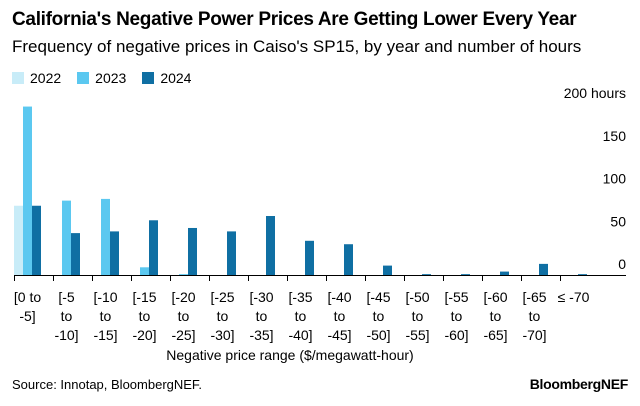 The image size is (640, 406). I want to click on x-tick-label: [-20 to -25], so click(183, 316).